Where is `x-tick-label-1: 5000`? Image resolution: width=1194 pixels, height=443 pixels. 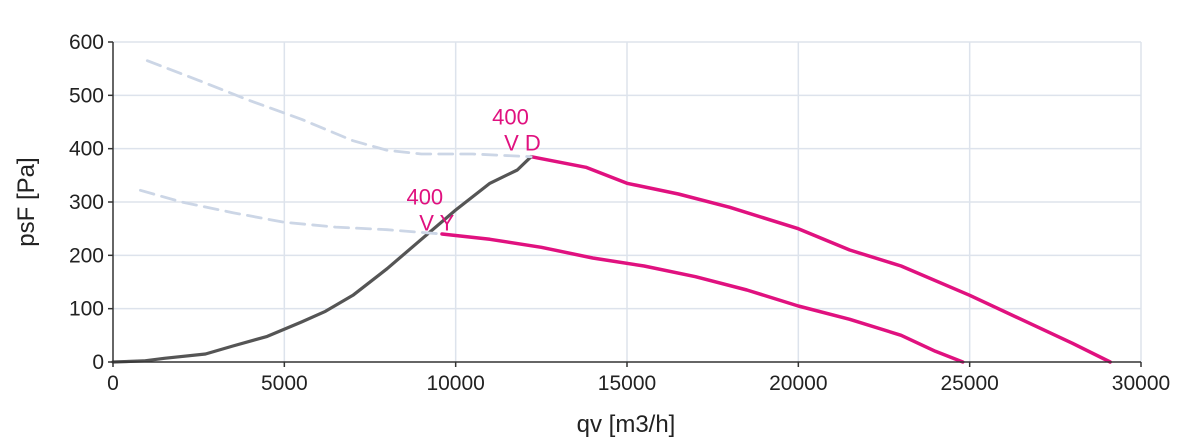 x-tick-label-1: 5000 is located at coordinates (284, 383).